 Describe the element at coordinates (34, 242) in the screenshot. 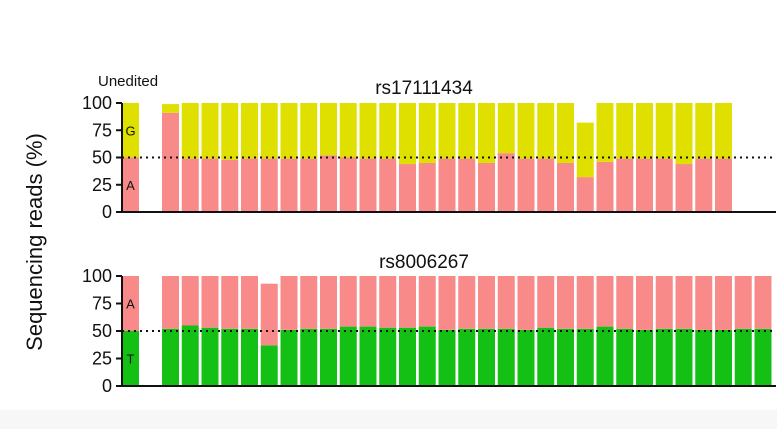

I see `y-axis-label: Sequencing reads (%)` at that location.